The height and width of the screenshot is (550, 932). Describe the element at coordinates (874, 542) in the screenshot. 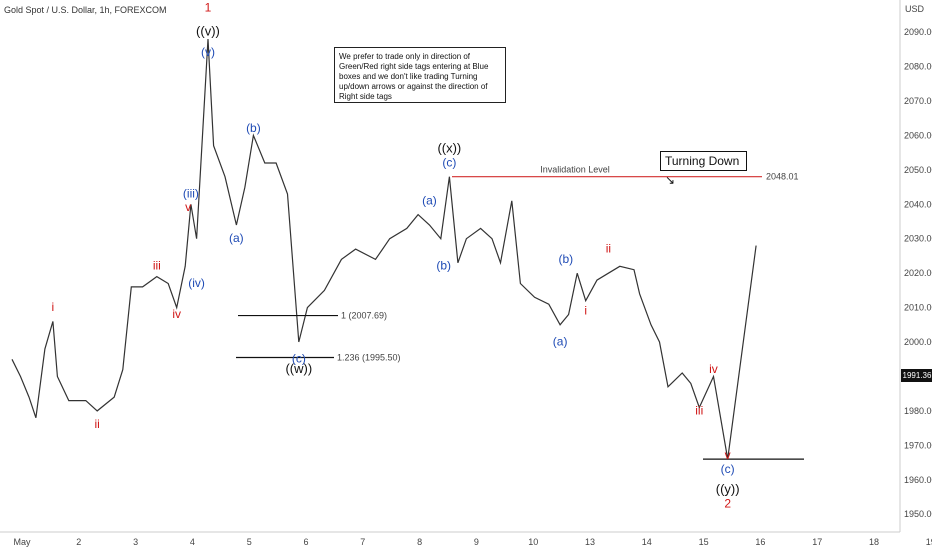

I see `x-tick-label: 18` at that location.